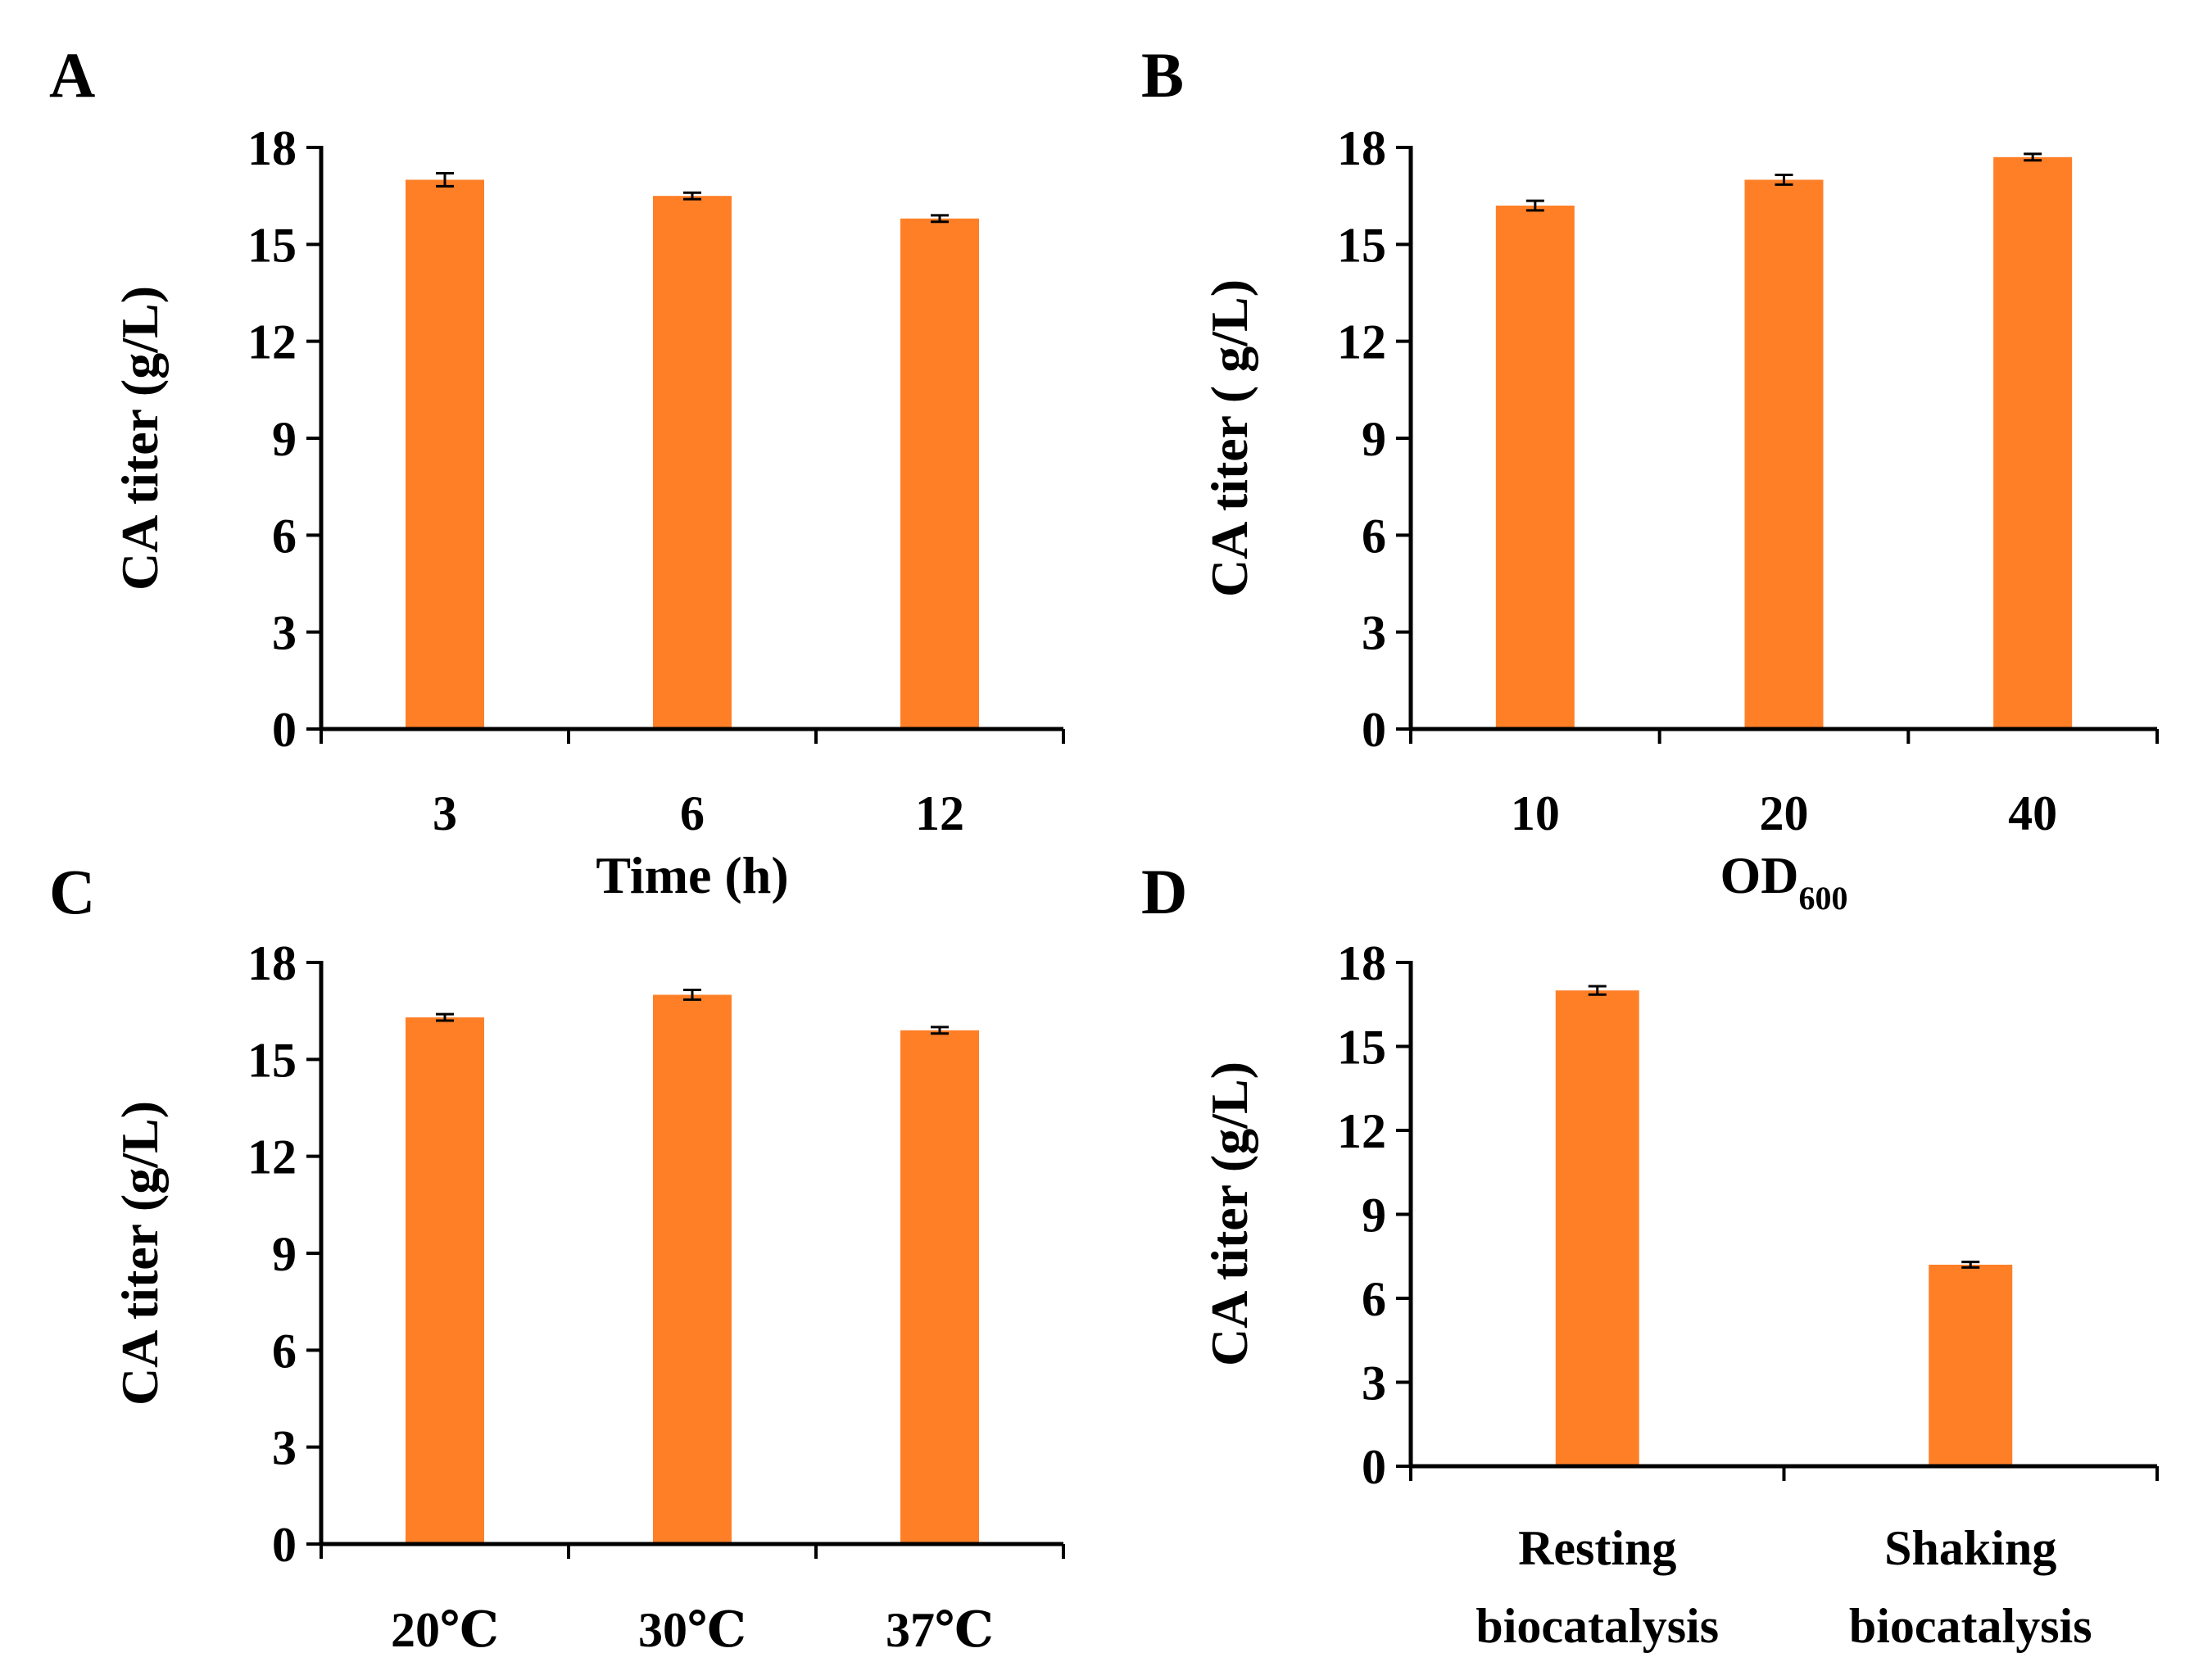 The width and height of the screenshot is (2203, 1680). What do you see at coordinates (445, 1630) in the screenshot?
I see `x-category-label: 20℃` at bounding box center [445, 1630].